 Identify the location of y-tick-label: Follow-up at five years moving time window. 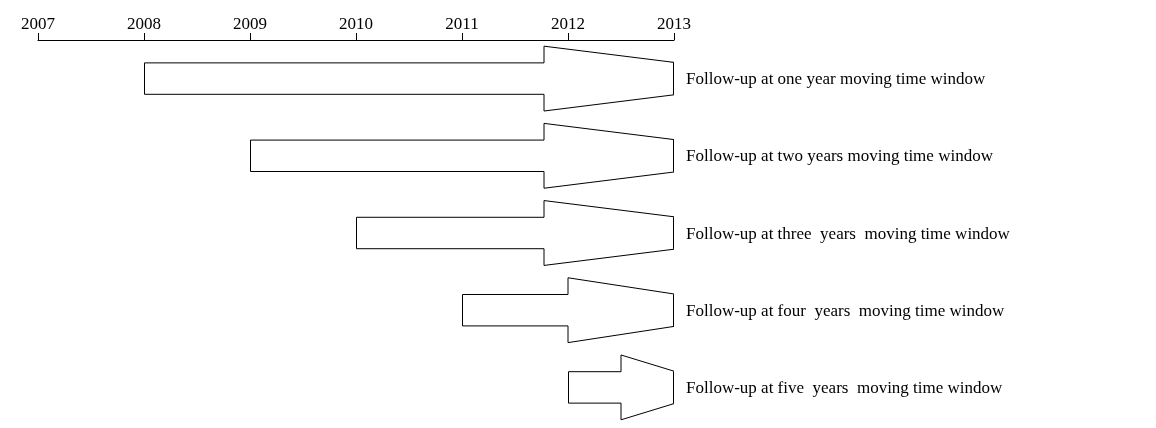
(845, 387).